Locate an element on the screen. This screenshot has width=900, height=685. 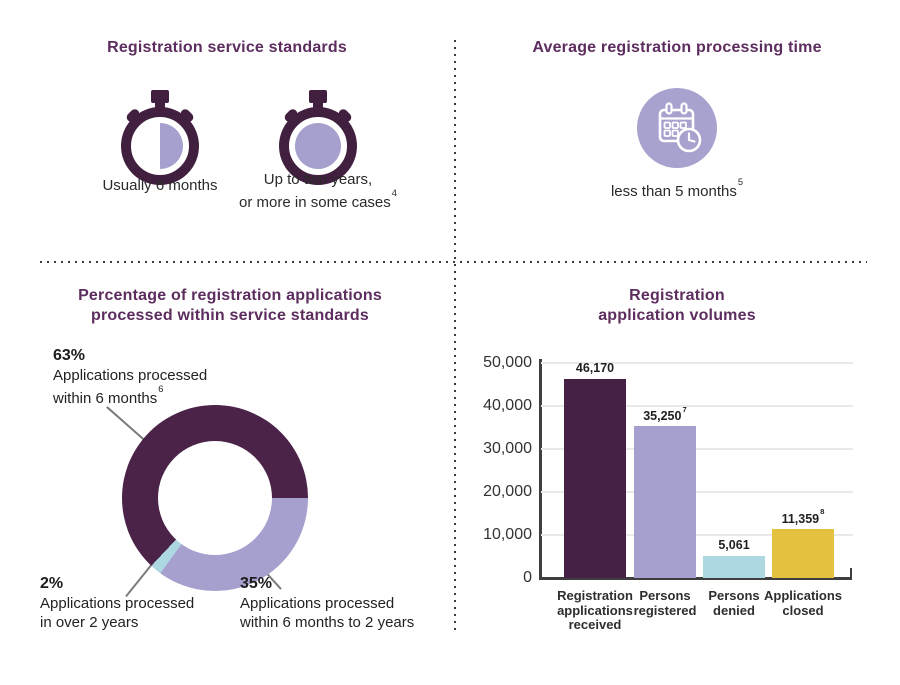
processing-label: less than 5 months5 is located at coordinates (677, 189).